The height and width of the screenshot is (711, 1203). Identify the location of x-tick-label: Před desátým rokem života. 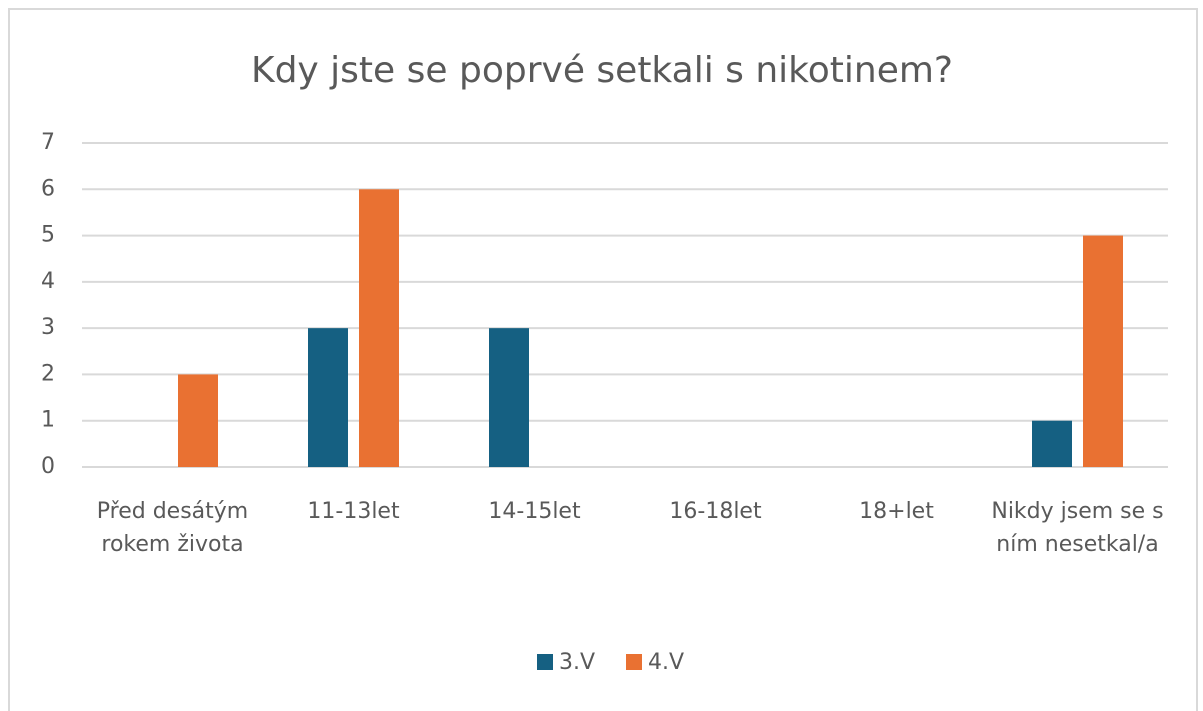
(172, 528).